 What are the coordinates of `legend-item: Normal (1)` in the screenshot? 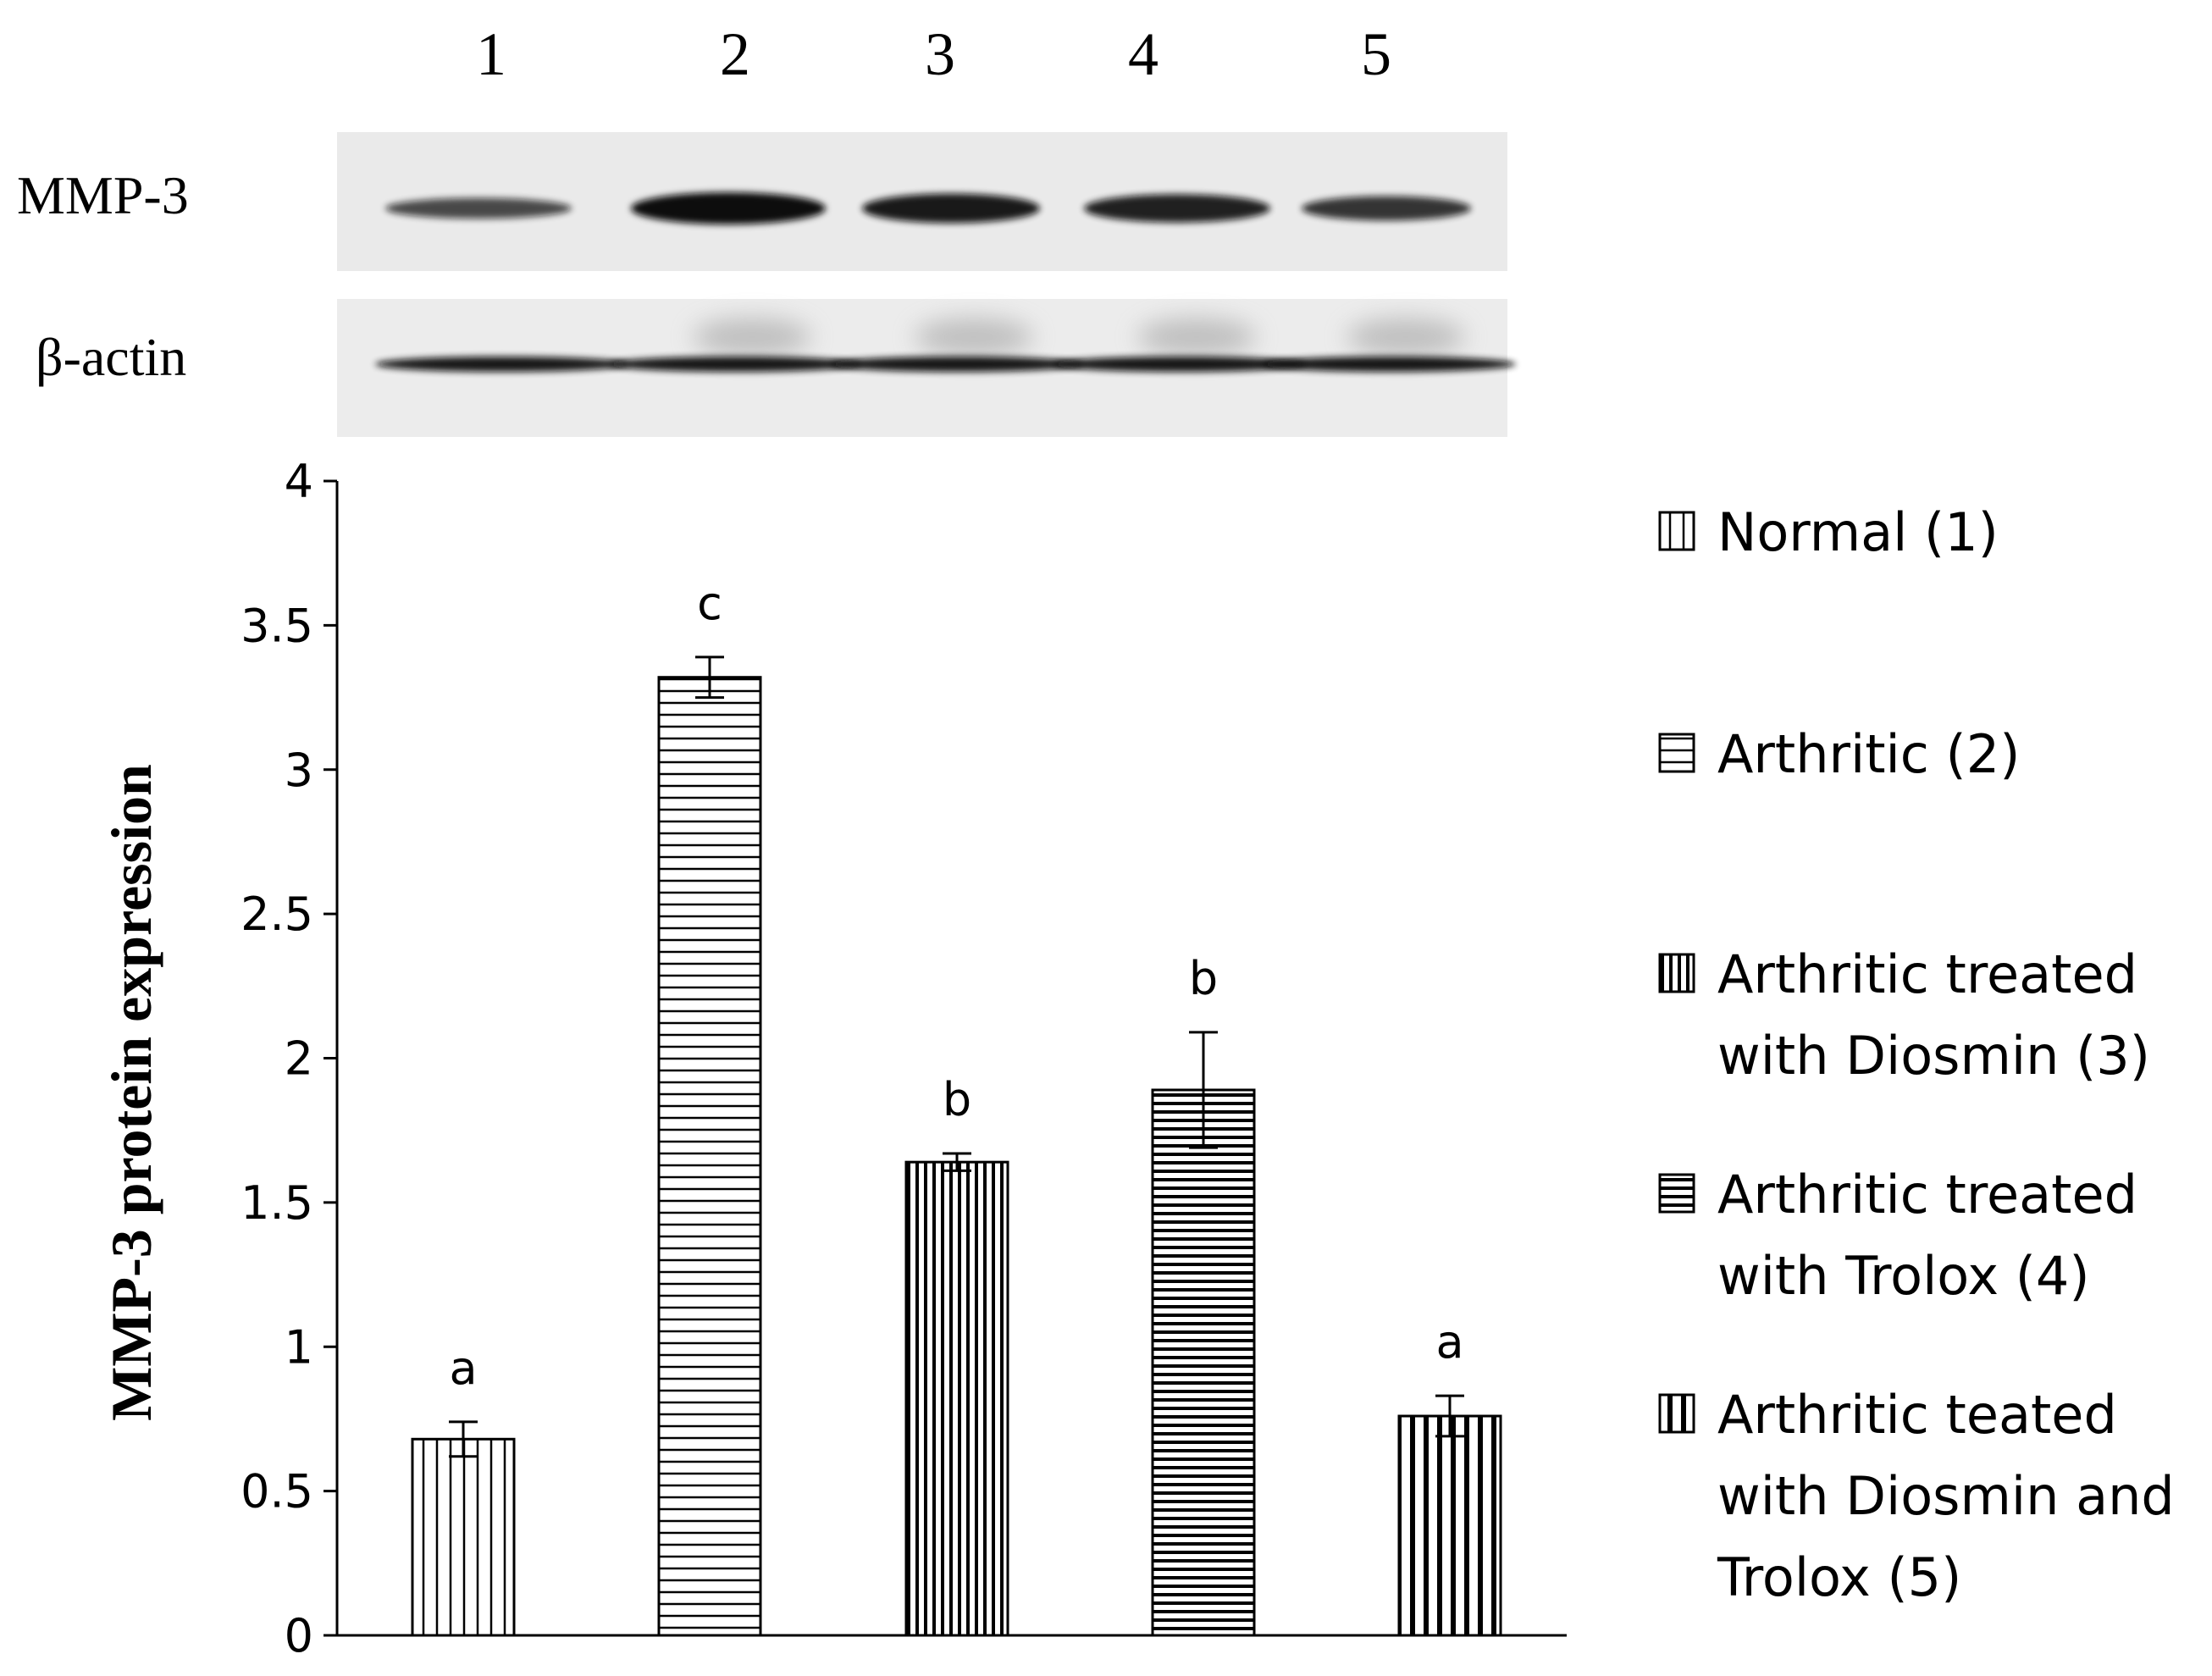 It's located at (1828, 532).